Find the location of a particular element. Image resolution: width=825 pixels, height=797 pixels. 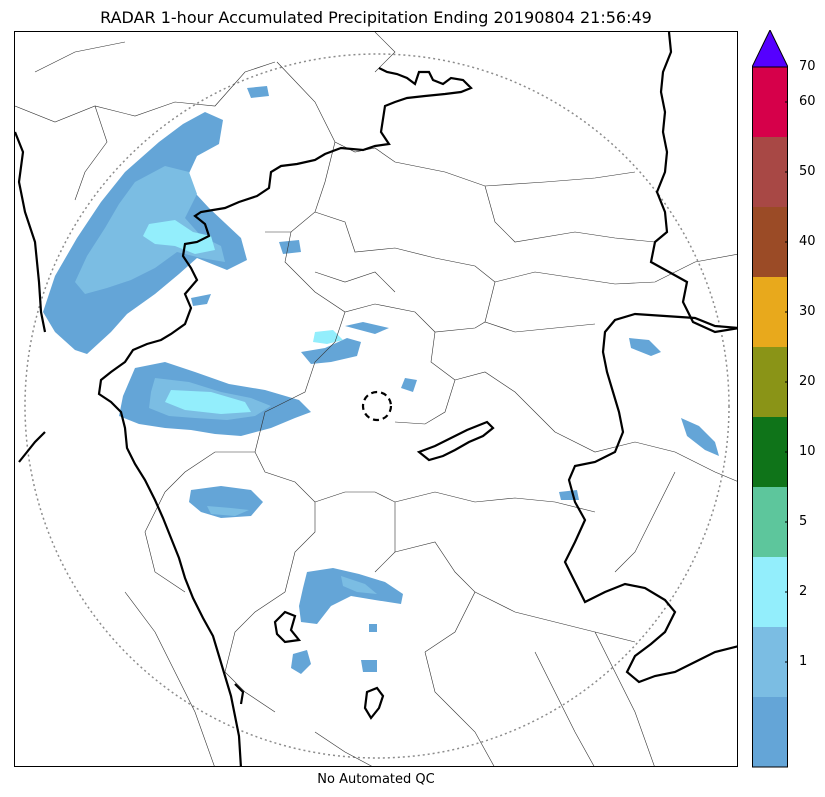

colorbar is located at coordinates (770, 399).